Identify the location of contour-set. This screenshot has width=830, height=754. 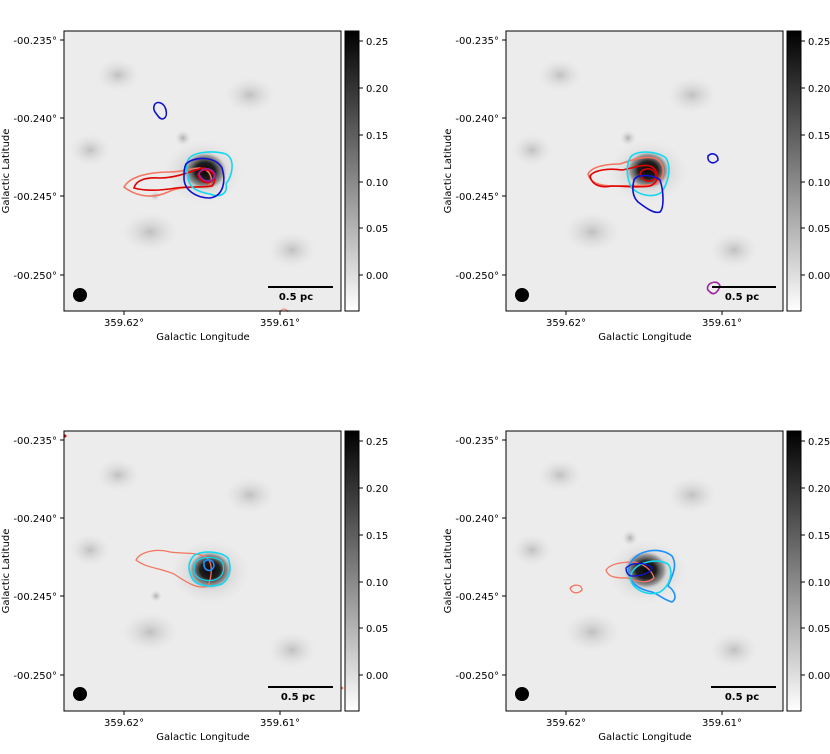
(622, 576).